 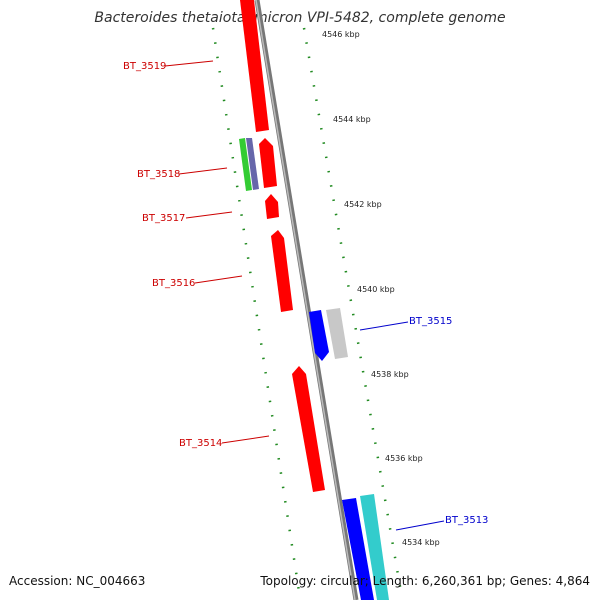 I want to click on tick-label: 4546 kbp, so click(x=341, y=34).